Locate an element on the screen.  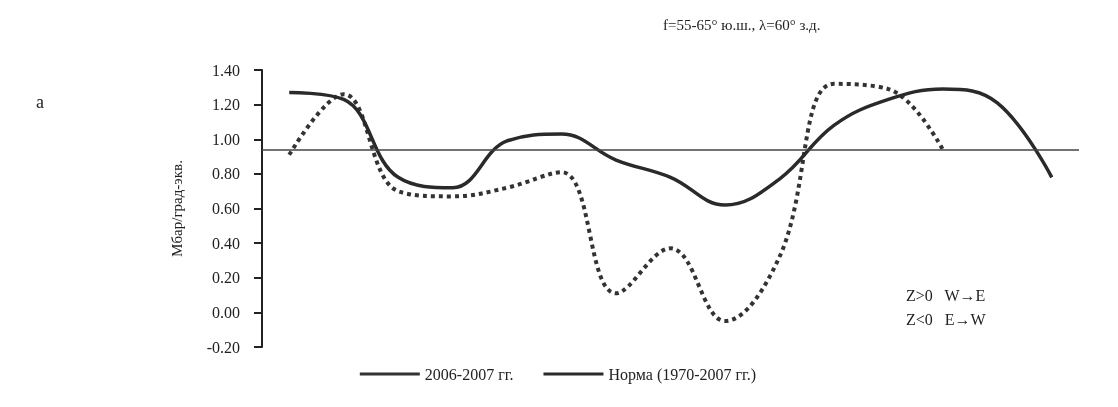
annotation: Z<0 E→W is located at coordinates (946, 319).